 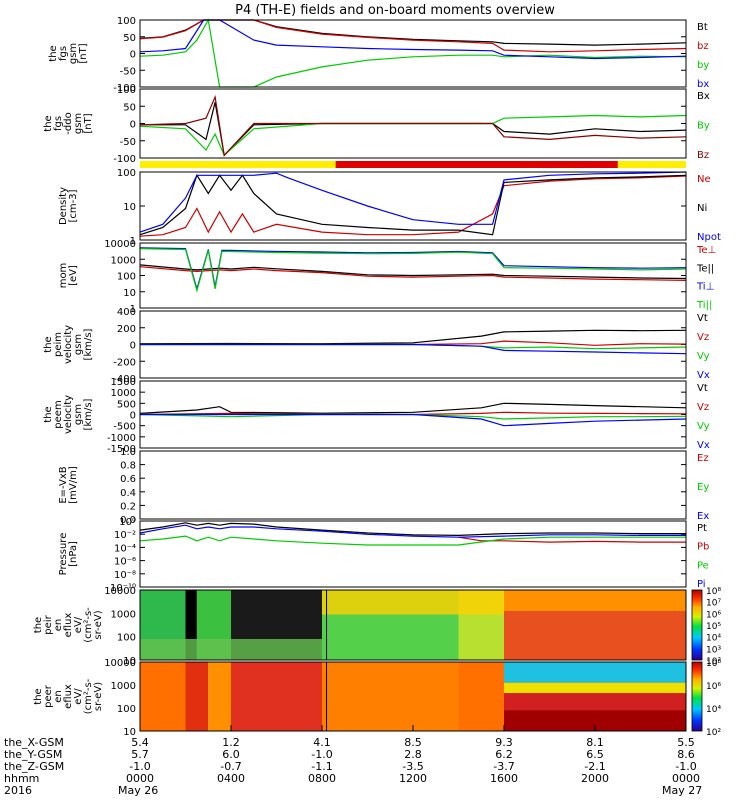 What do you see at coordinates (686, 778) in the screenshot?
I see `xtick-label: 0000` at bounding box center [686, 778].